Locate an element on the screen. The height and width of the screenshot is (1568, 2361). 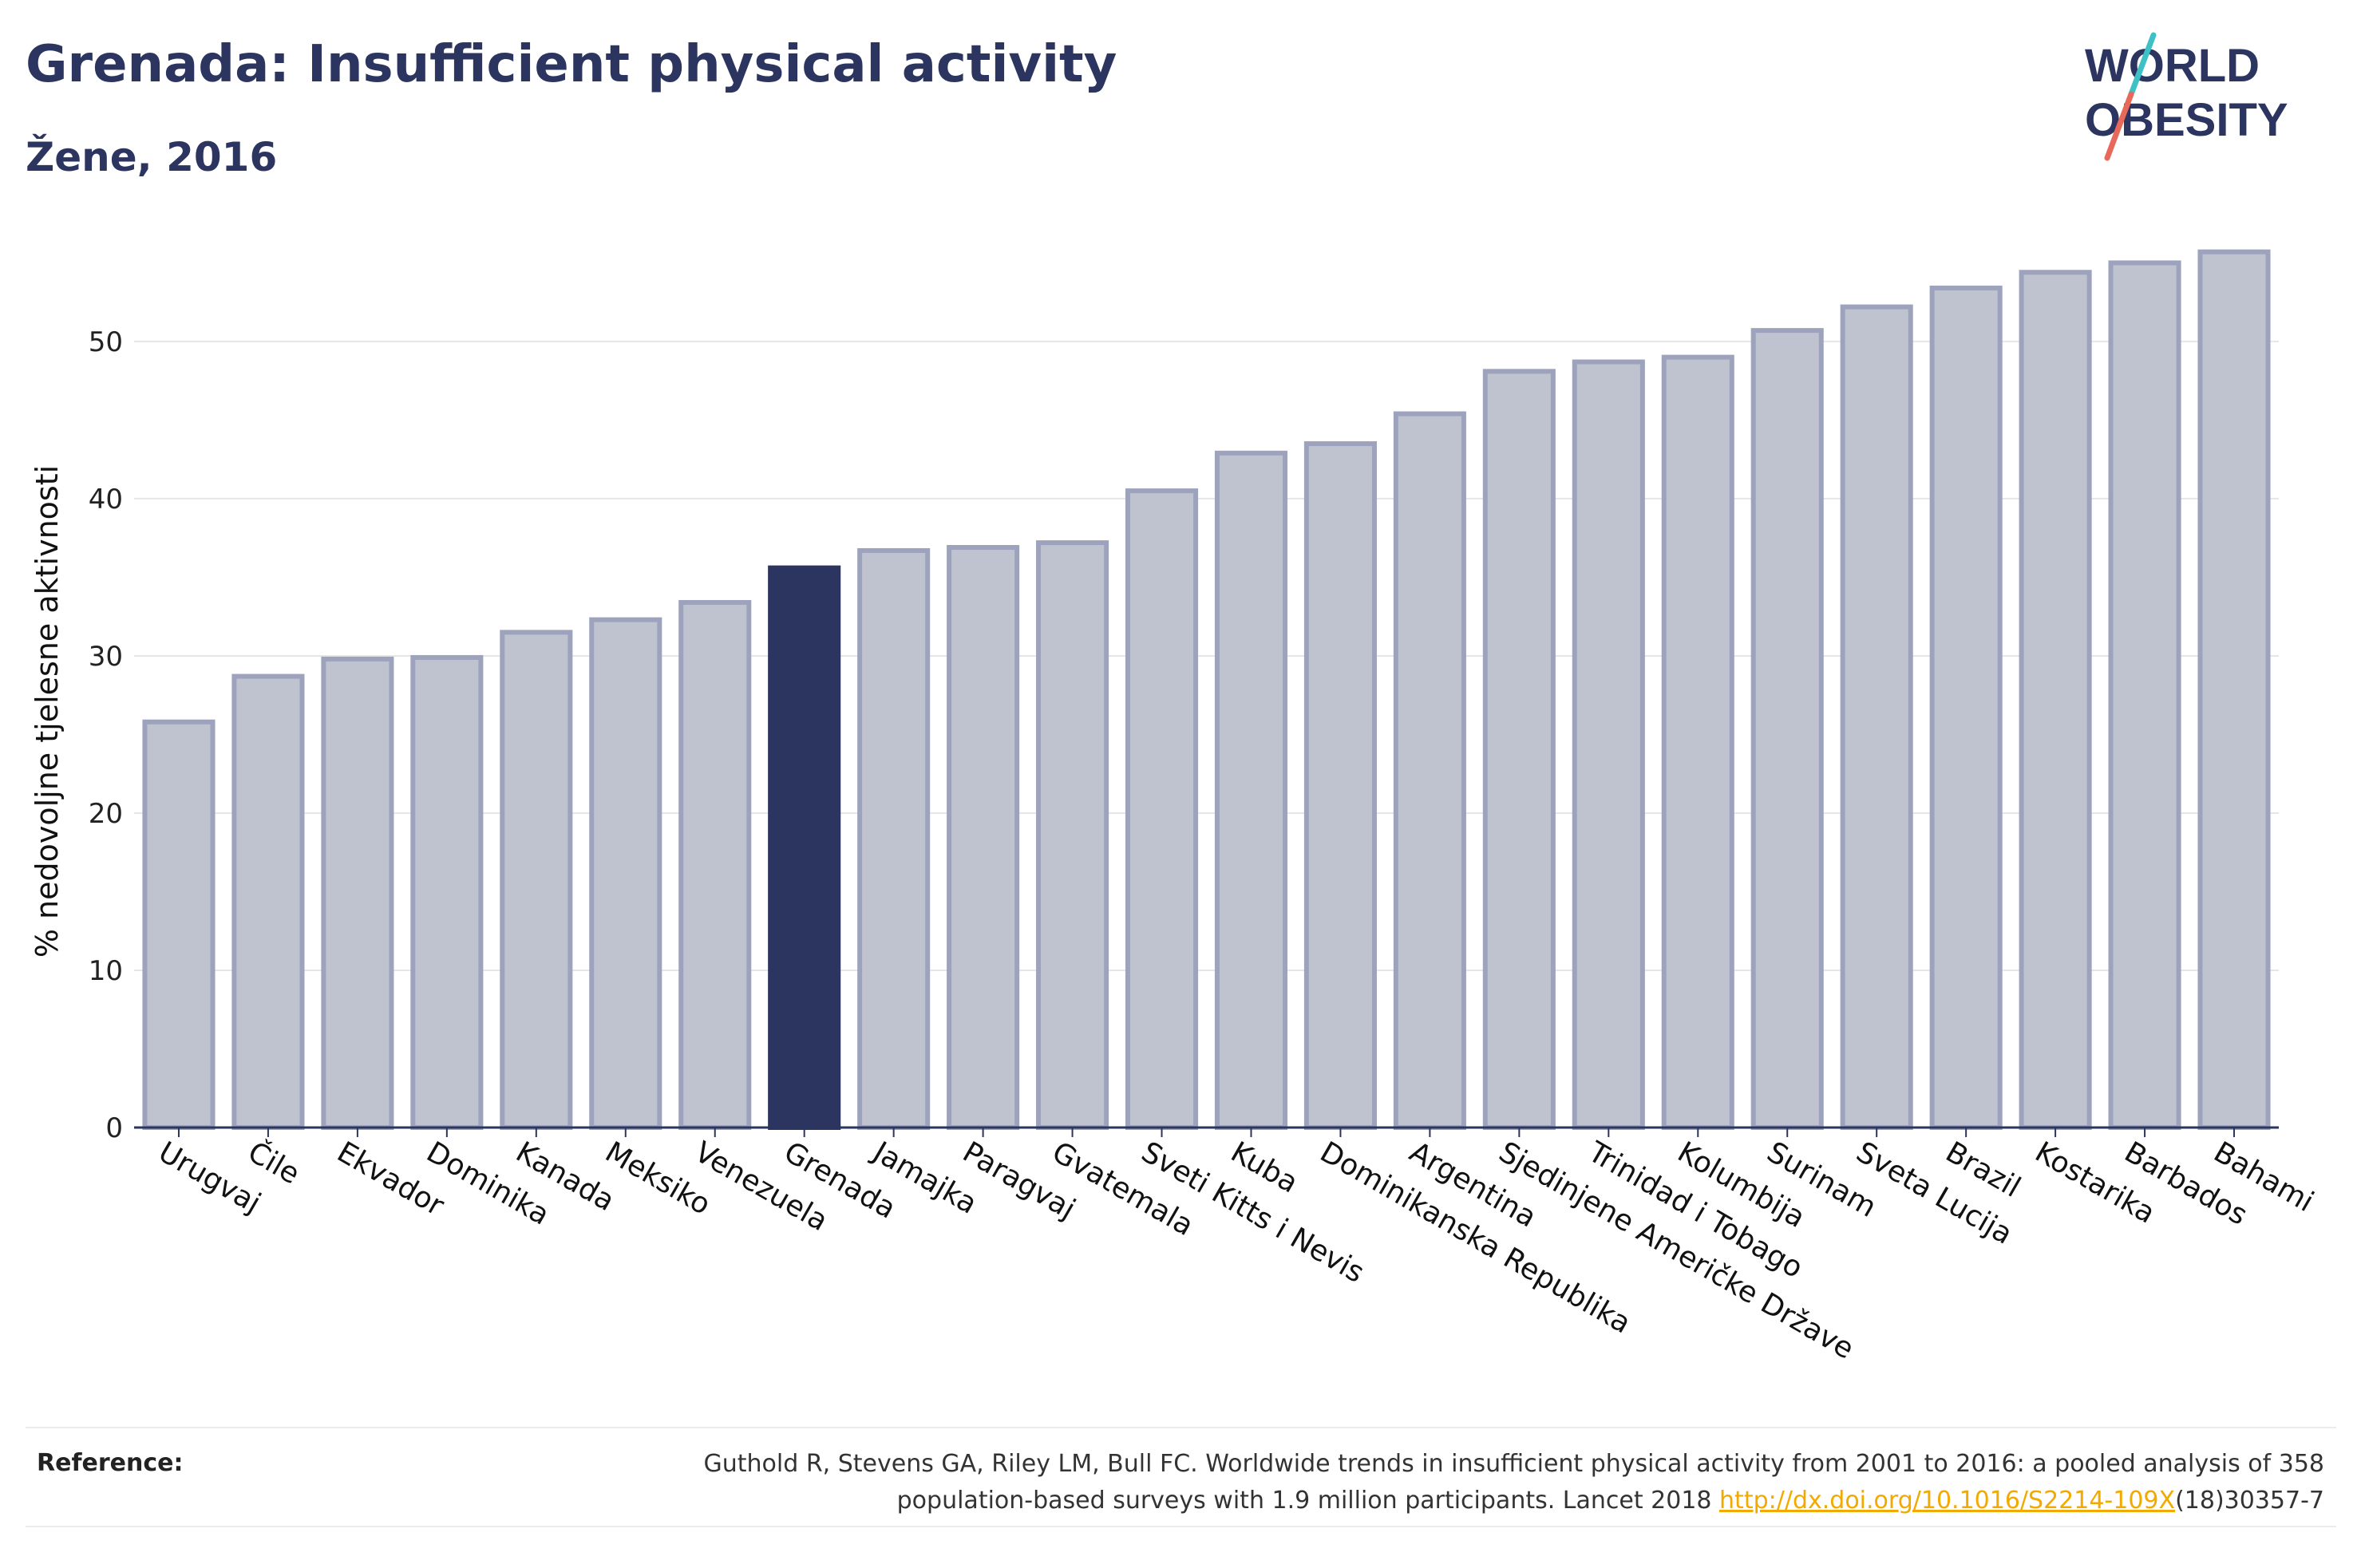
y-tick-label: 50 is located at coordinates (106, 342).